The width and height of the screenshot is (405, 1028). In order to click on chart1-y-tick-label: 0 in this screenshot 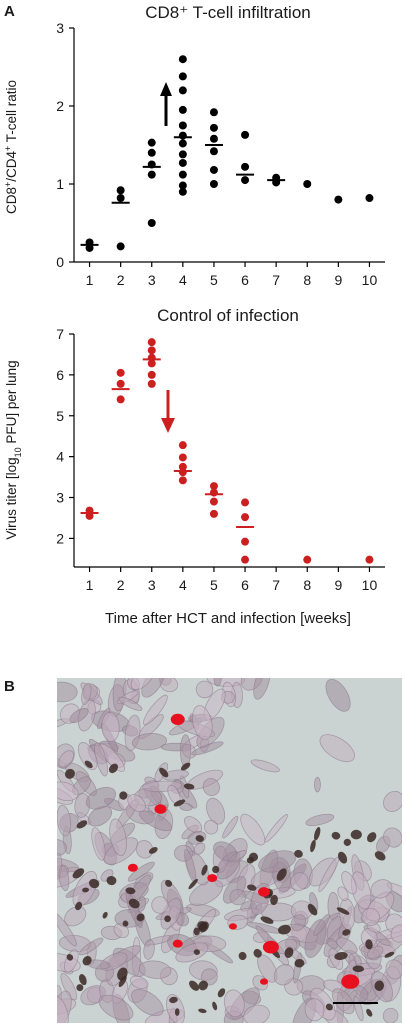, I will do `click(60, 262)`.